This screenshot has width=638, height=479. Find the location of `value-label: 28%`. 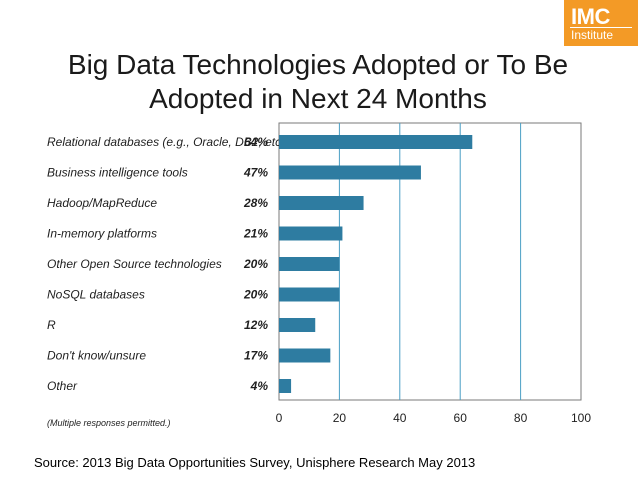

value-label: 28% is located at coordinates (255, 203).